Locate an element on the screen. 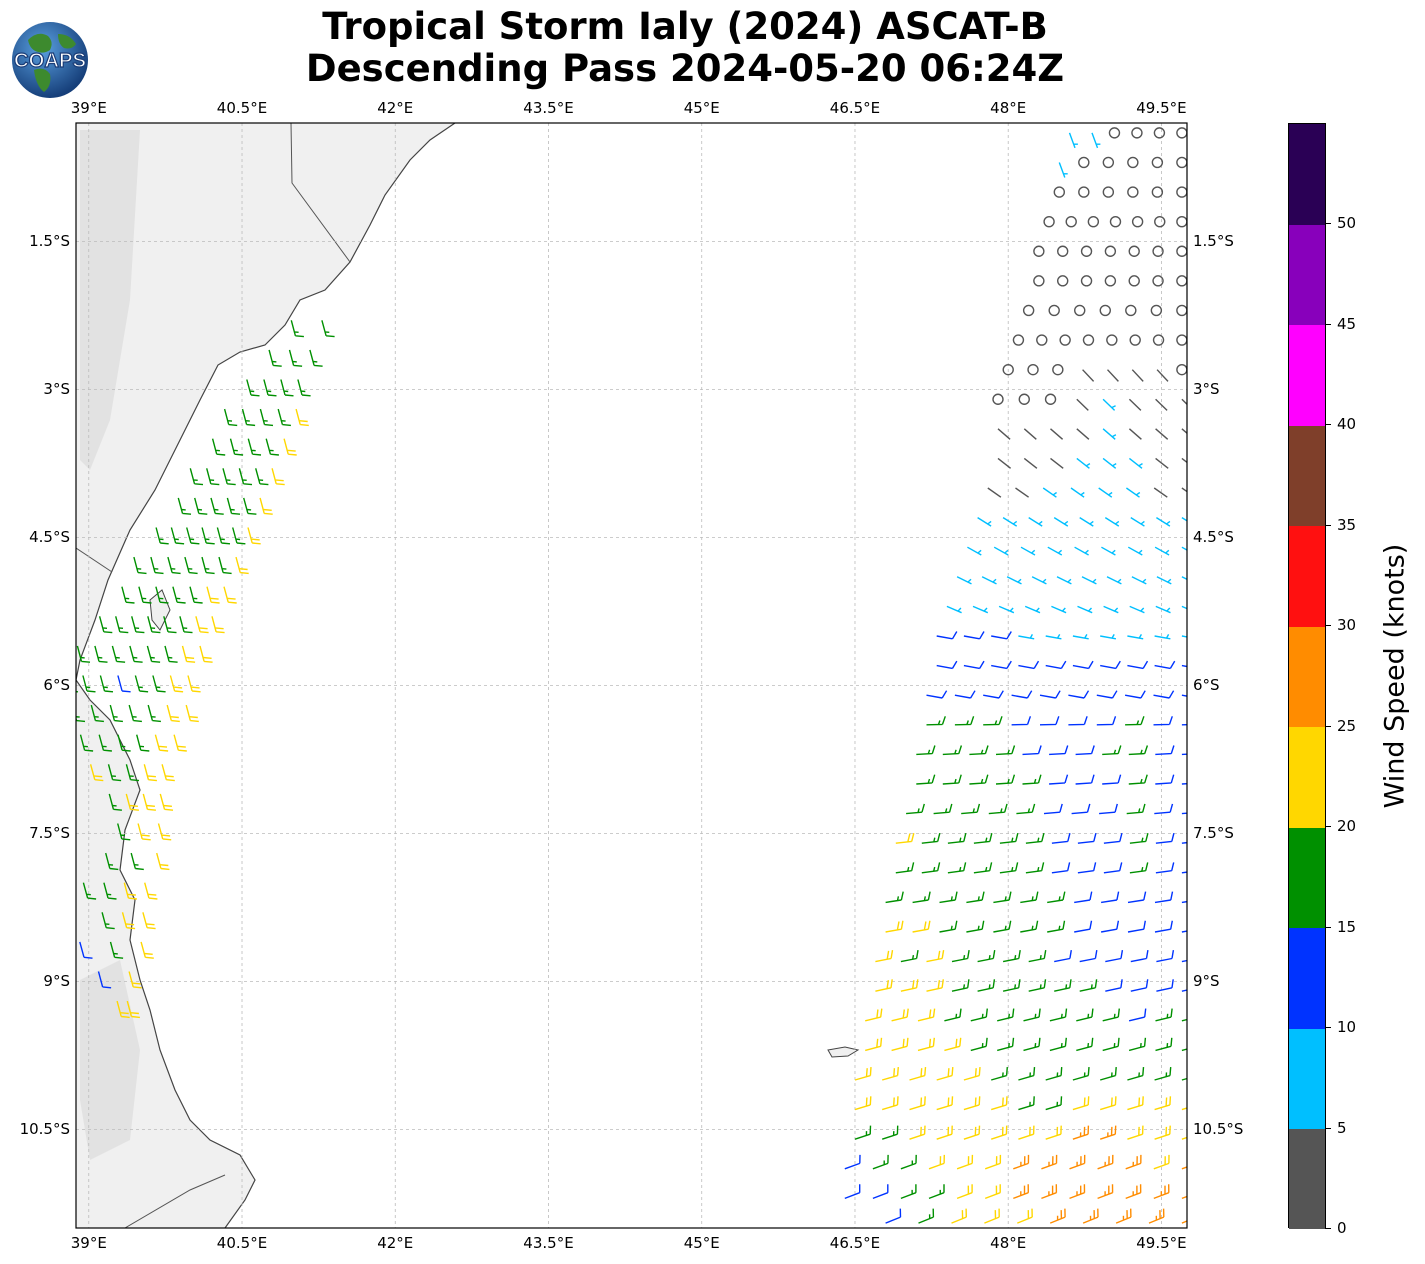 This screenshot has height=1264, width=1425. lat-tick-label-right: 9°S is located at coordinates (1206, 981).